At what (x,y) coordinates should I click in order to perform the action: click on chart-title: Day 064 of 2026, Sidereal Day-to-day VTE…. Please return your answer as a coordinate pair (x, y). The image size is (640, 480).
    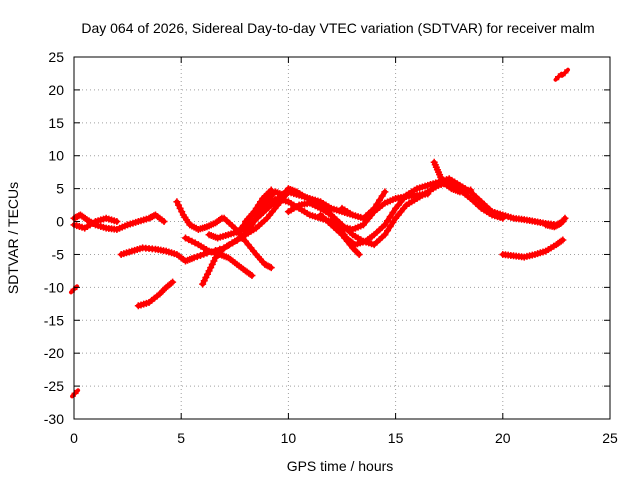
    Looking at the image, I should click on (337, 28).